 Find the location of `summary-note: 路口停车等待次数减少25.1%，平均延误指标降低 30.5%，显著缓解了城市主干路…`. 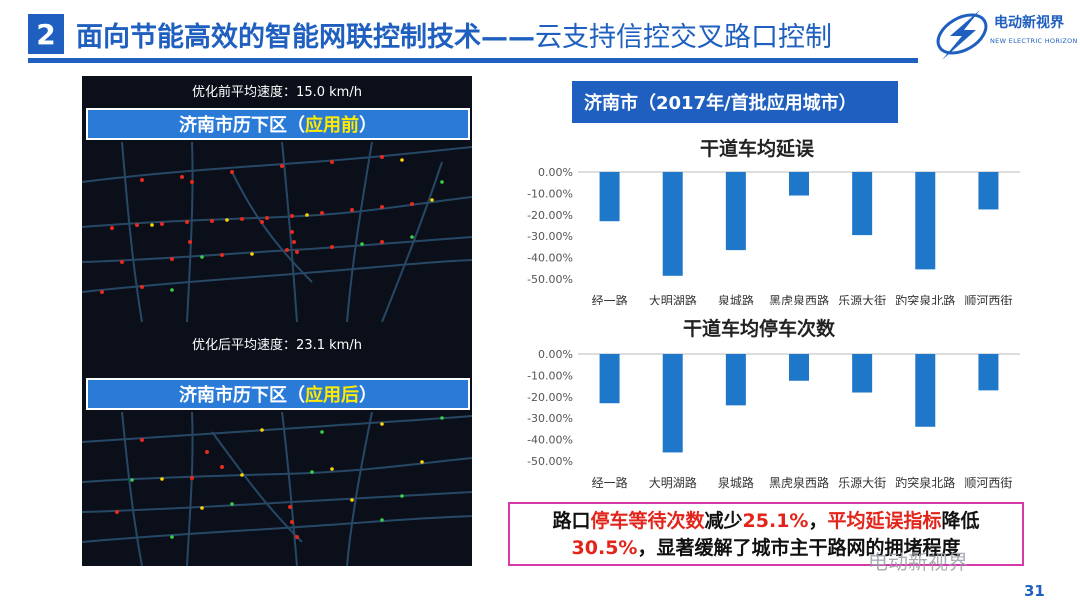

summary-note: 路口停车等待次数减少25.1%，平均延误指标降低 30.5%，显著缓解了城市主干路… is located at coordinates (766, 534).